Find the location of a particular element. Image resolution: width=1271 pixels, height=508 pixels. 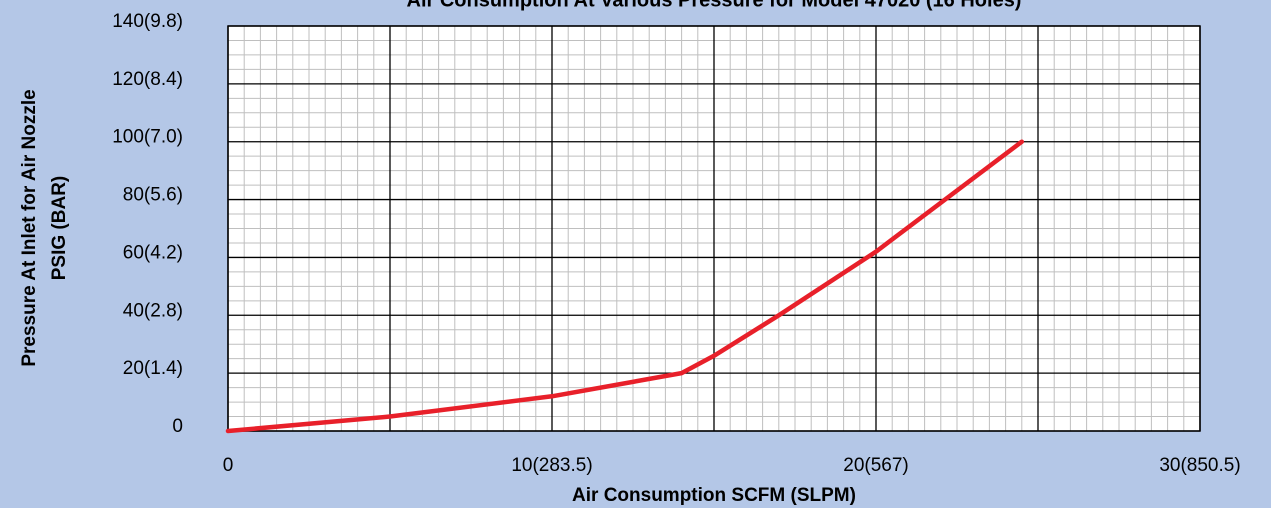

y-axis-title: PSIG (BAR) is located at coordinates (59, 228).